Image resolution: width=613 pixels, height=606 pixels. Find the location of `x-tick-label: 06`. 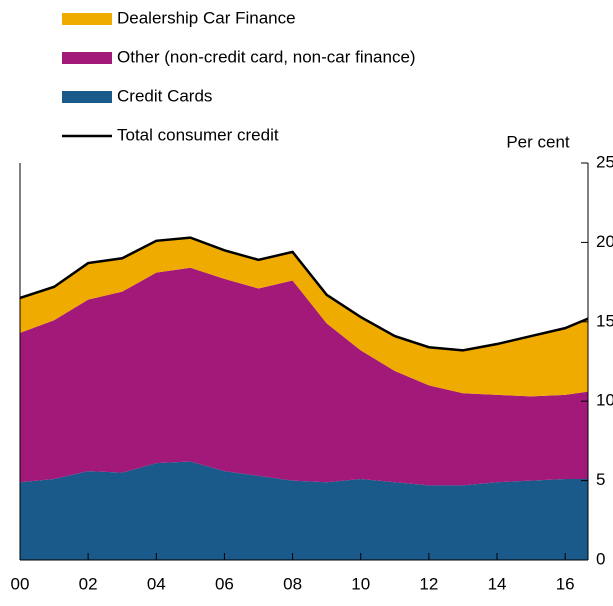

x-tick-label: 06 is located at coordinates (224, 583).